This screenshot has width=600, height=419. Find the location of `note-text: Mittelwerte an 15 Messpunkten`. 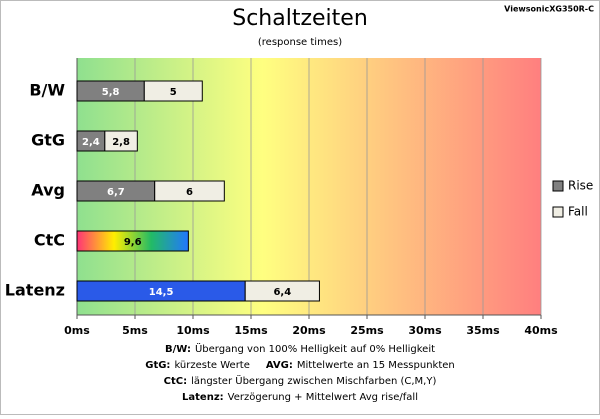

note-text: Mittelwerte an 15 Messpunkten is located at coordinates (376, 365).